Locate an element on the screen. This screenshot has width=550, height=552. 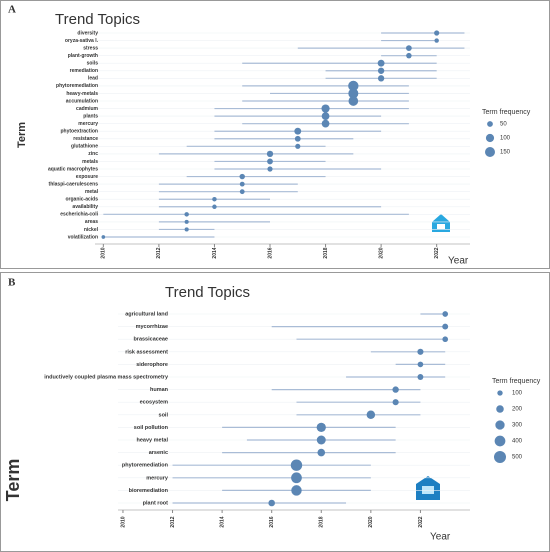
legend-label: 300 is located at coordinates (517, 426).